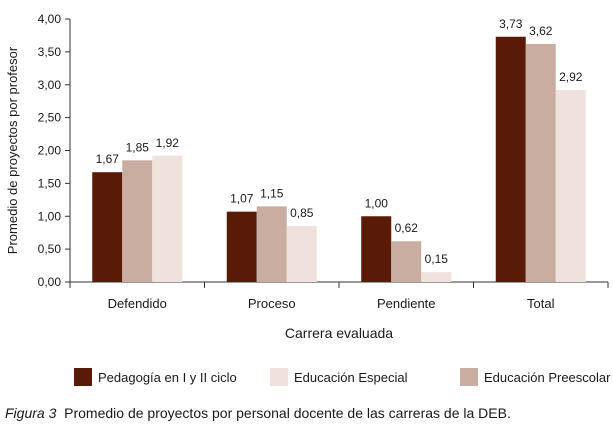  What do you see at coordinates (272, 303) in the screenshot?
I see `x-tick-label: Proceso` at bounding box center [272, 303].